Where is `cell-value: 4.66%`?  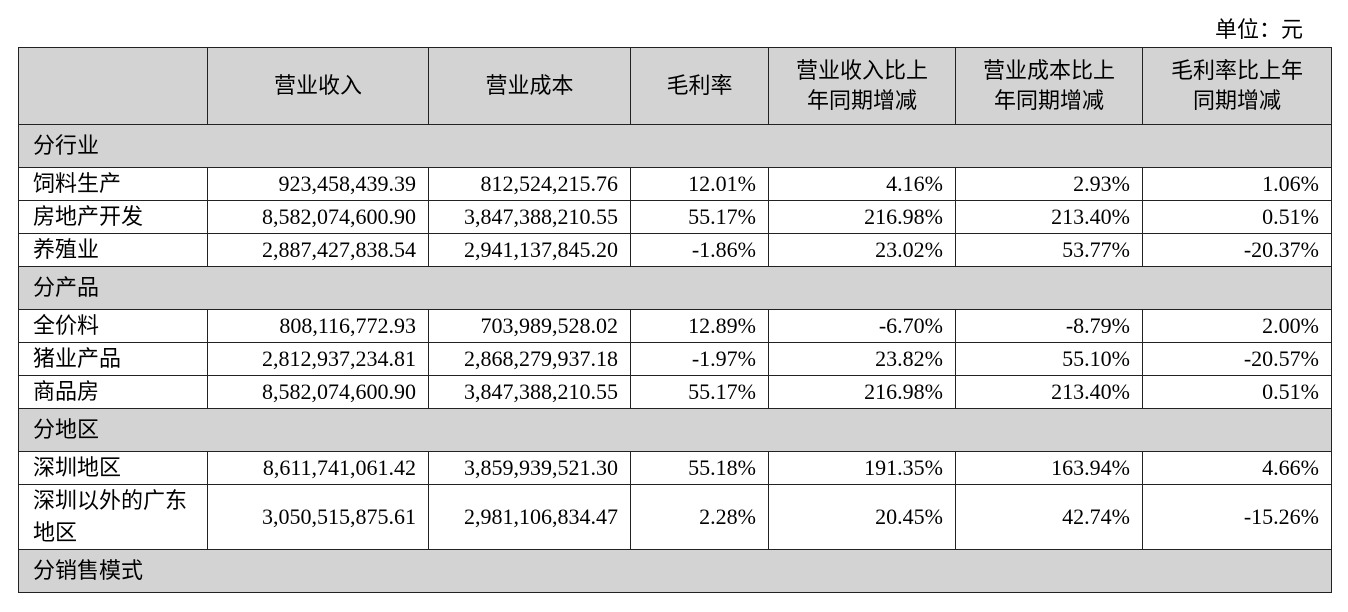
cell-value: 4.66% is located at coordinates (1237, 468).